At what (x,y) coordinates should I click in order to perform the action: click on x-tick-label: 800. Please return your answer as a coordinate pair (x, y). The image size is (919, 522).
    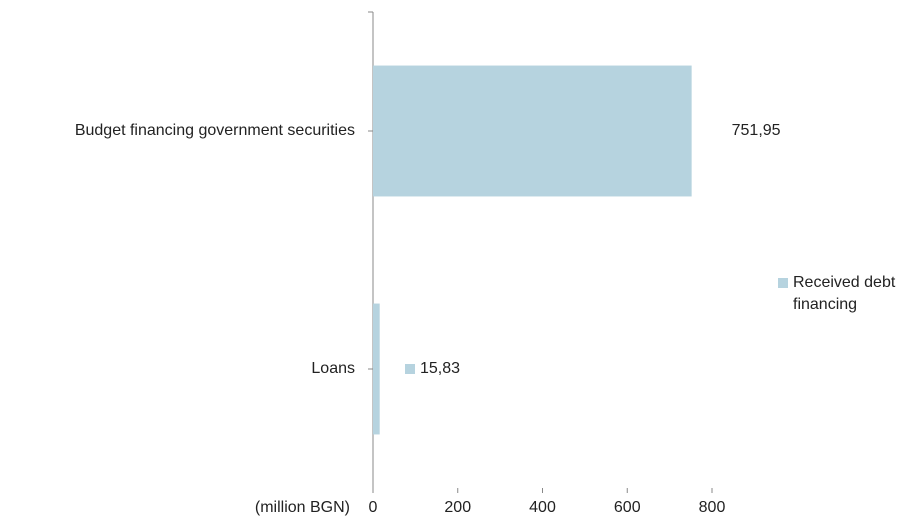
    Looking at the image, I should click on (712, 507).